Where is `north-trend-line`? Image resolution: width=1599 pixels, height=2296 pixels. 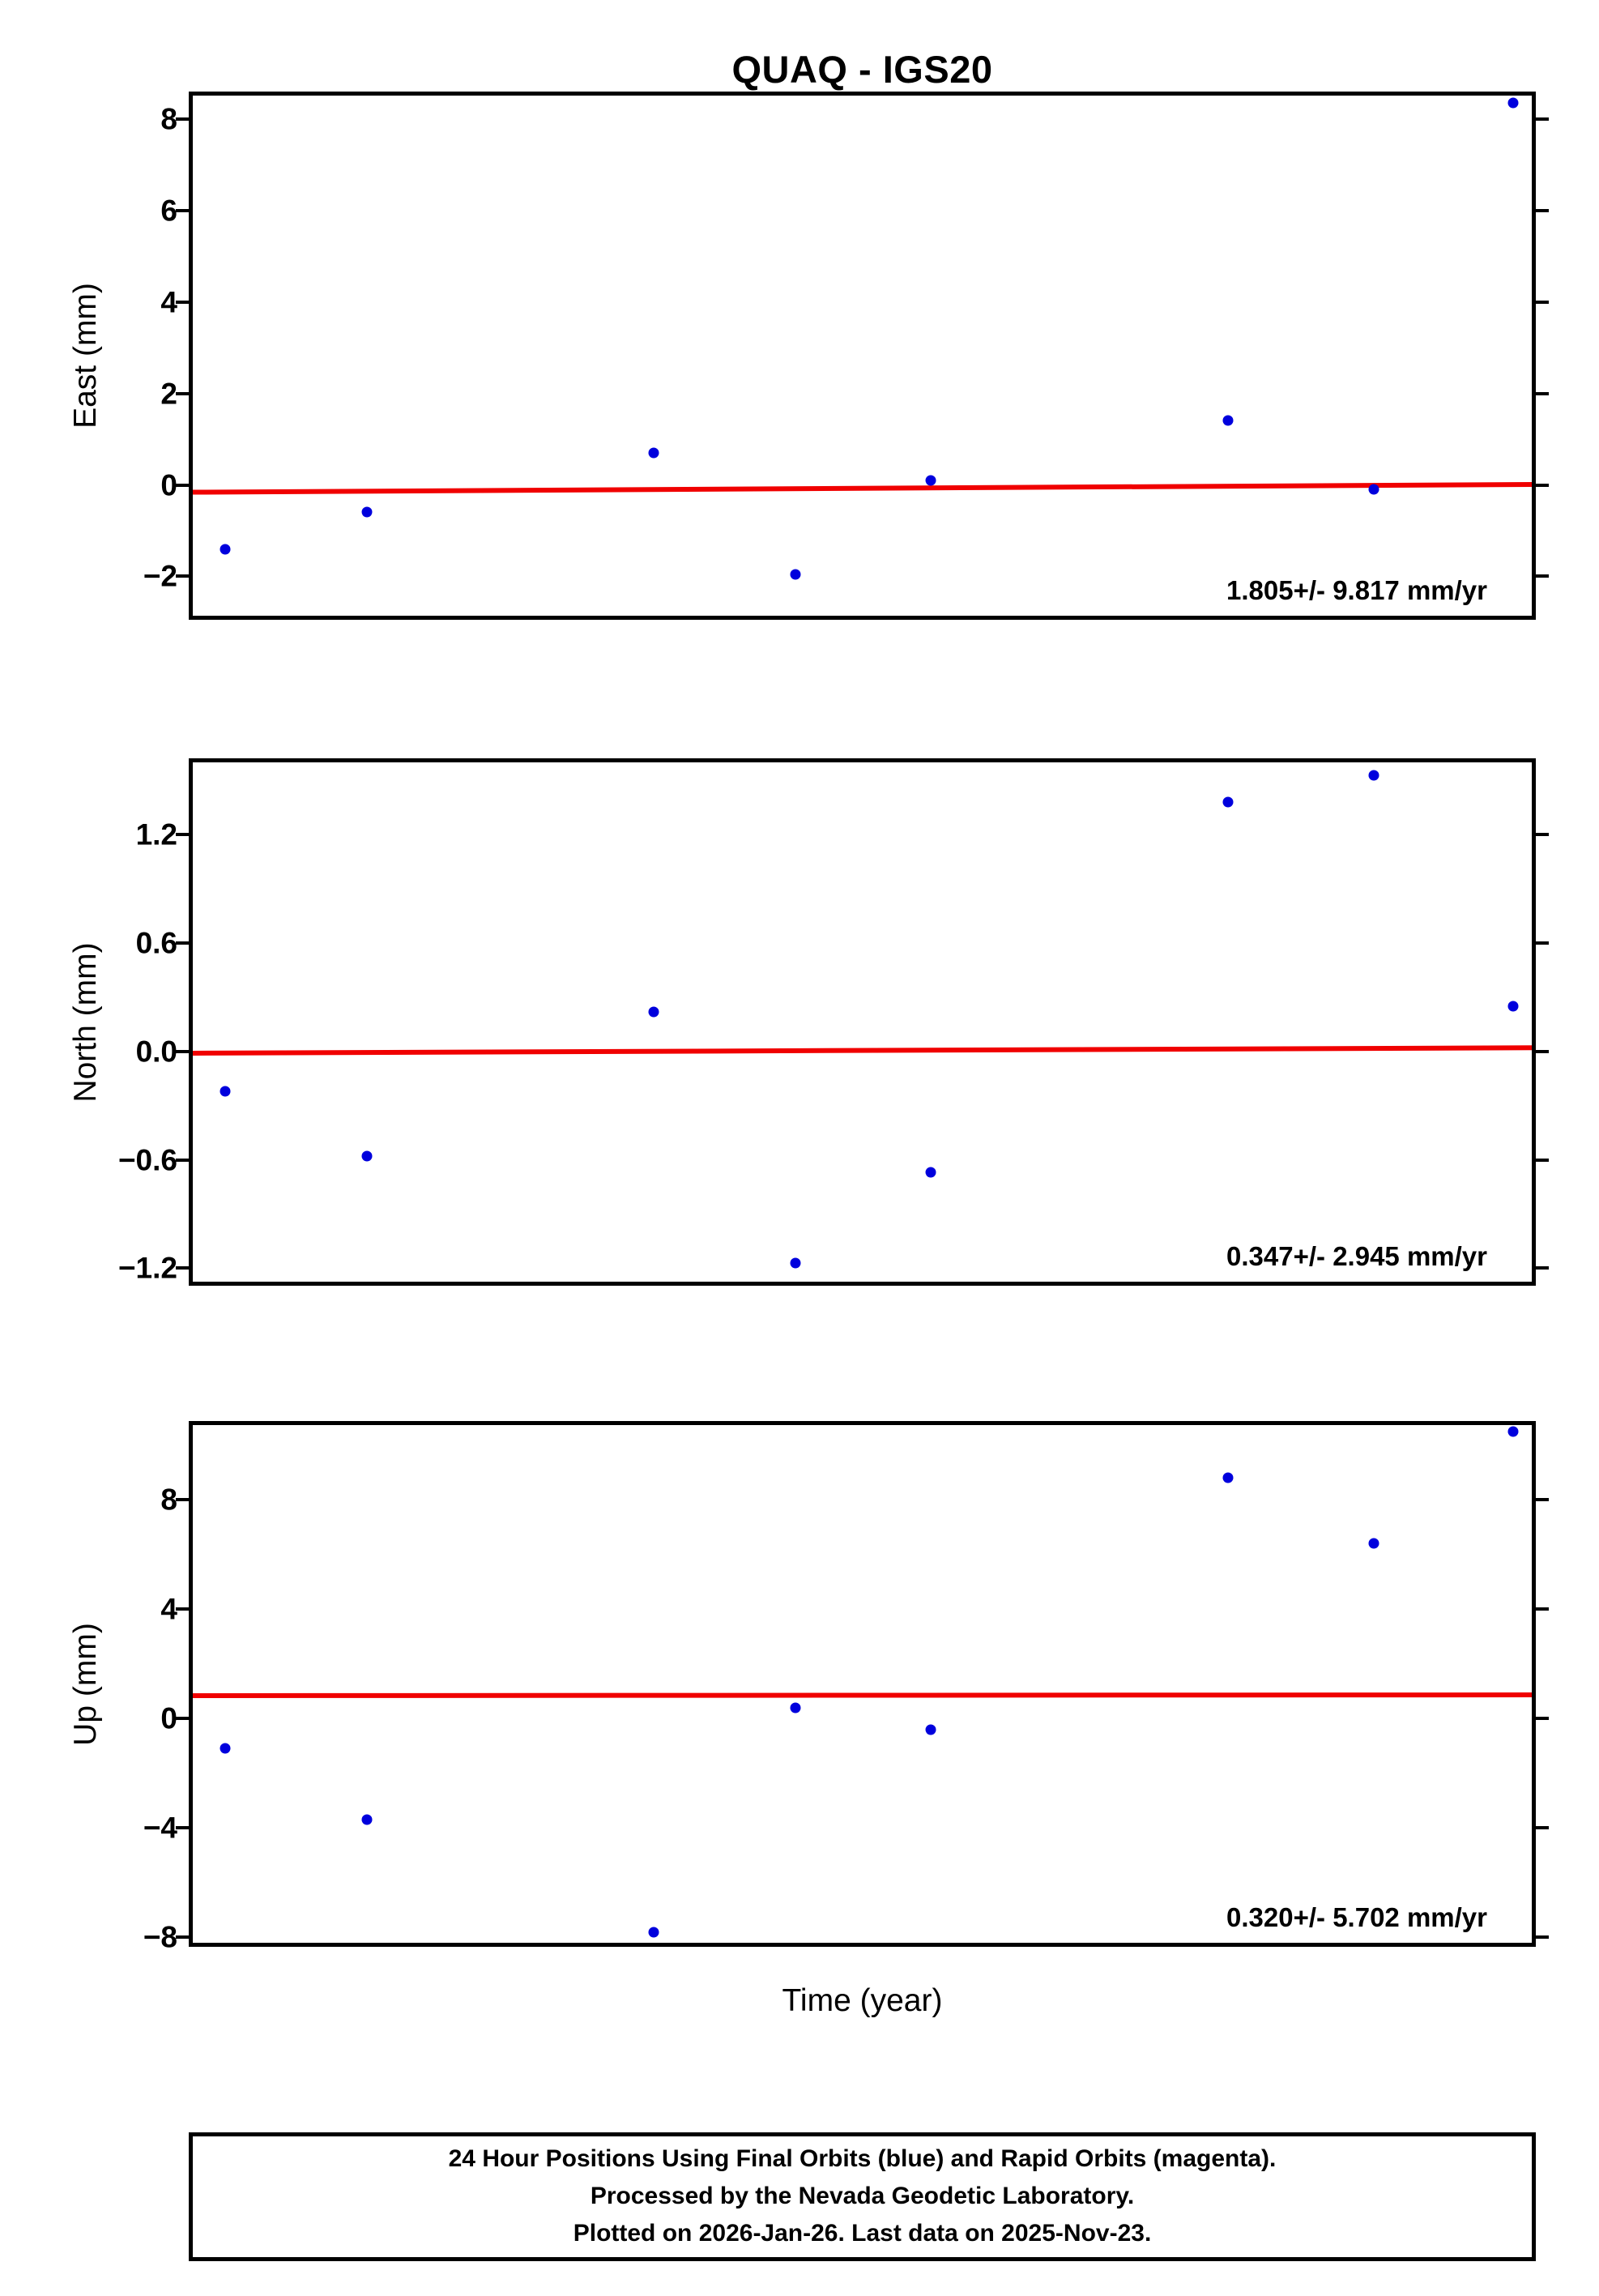
north-trend-line is located at coordinates (862, 1050).